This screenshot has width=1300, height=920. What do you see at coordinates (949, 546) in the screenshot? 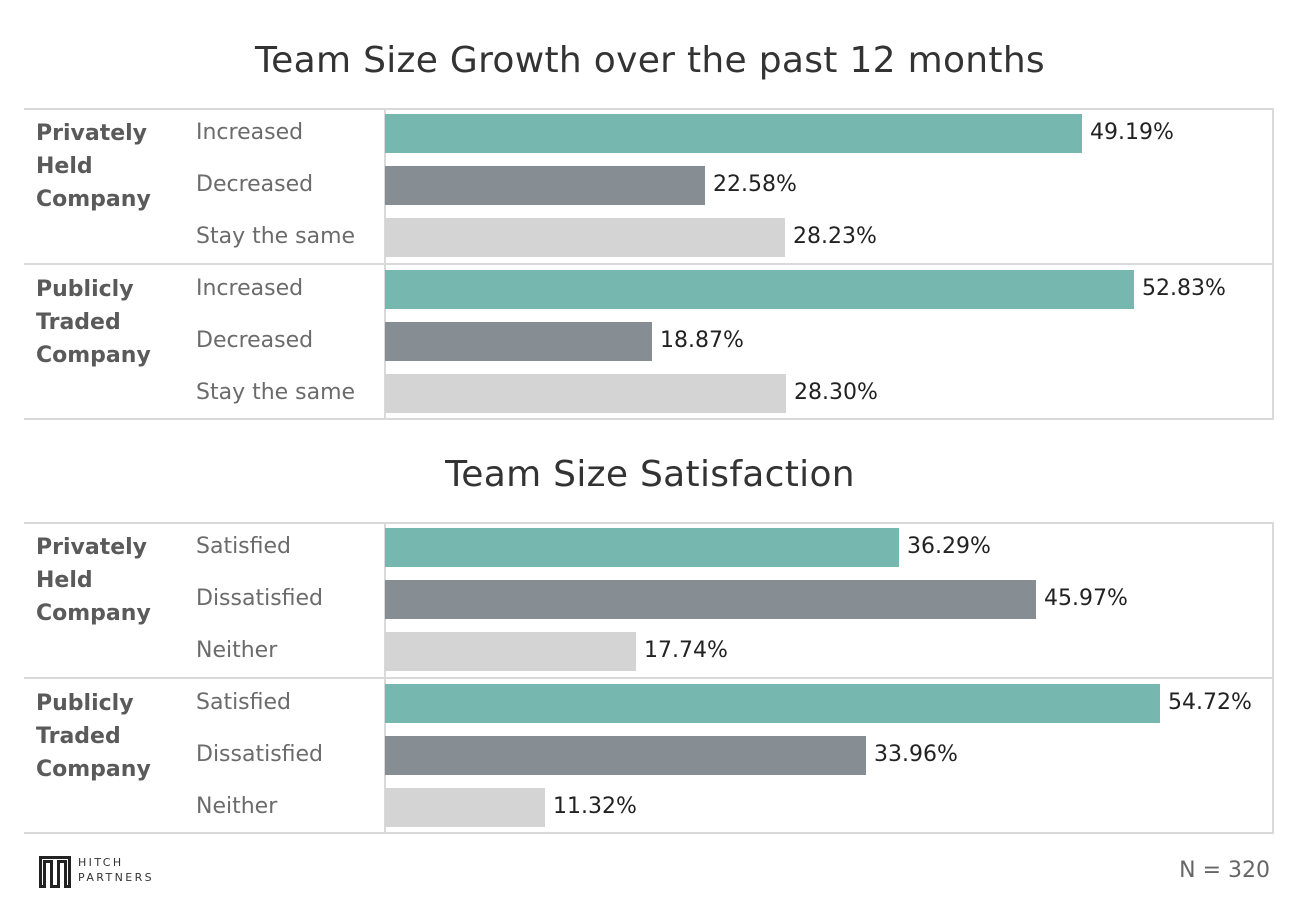
I see `value-label: 36.29%` at bounding box center [949, 546].